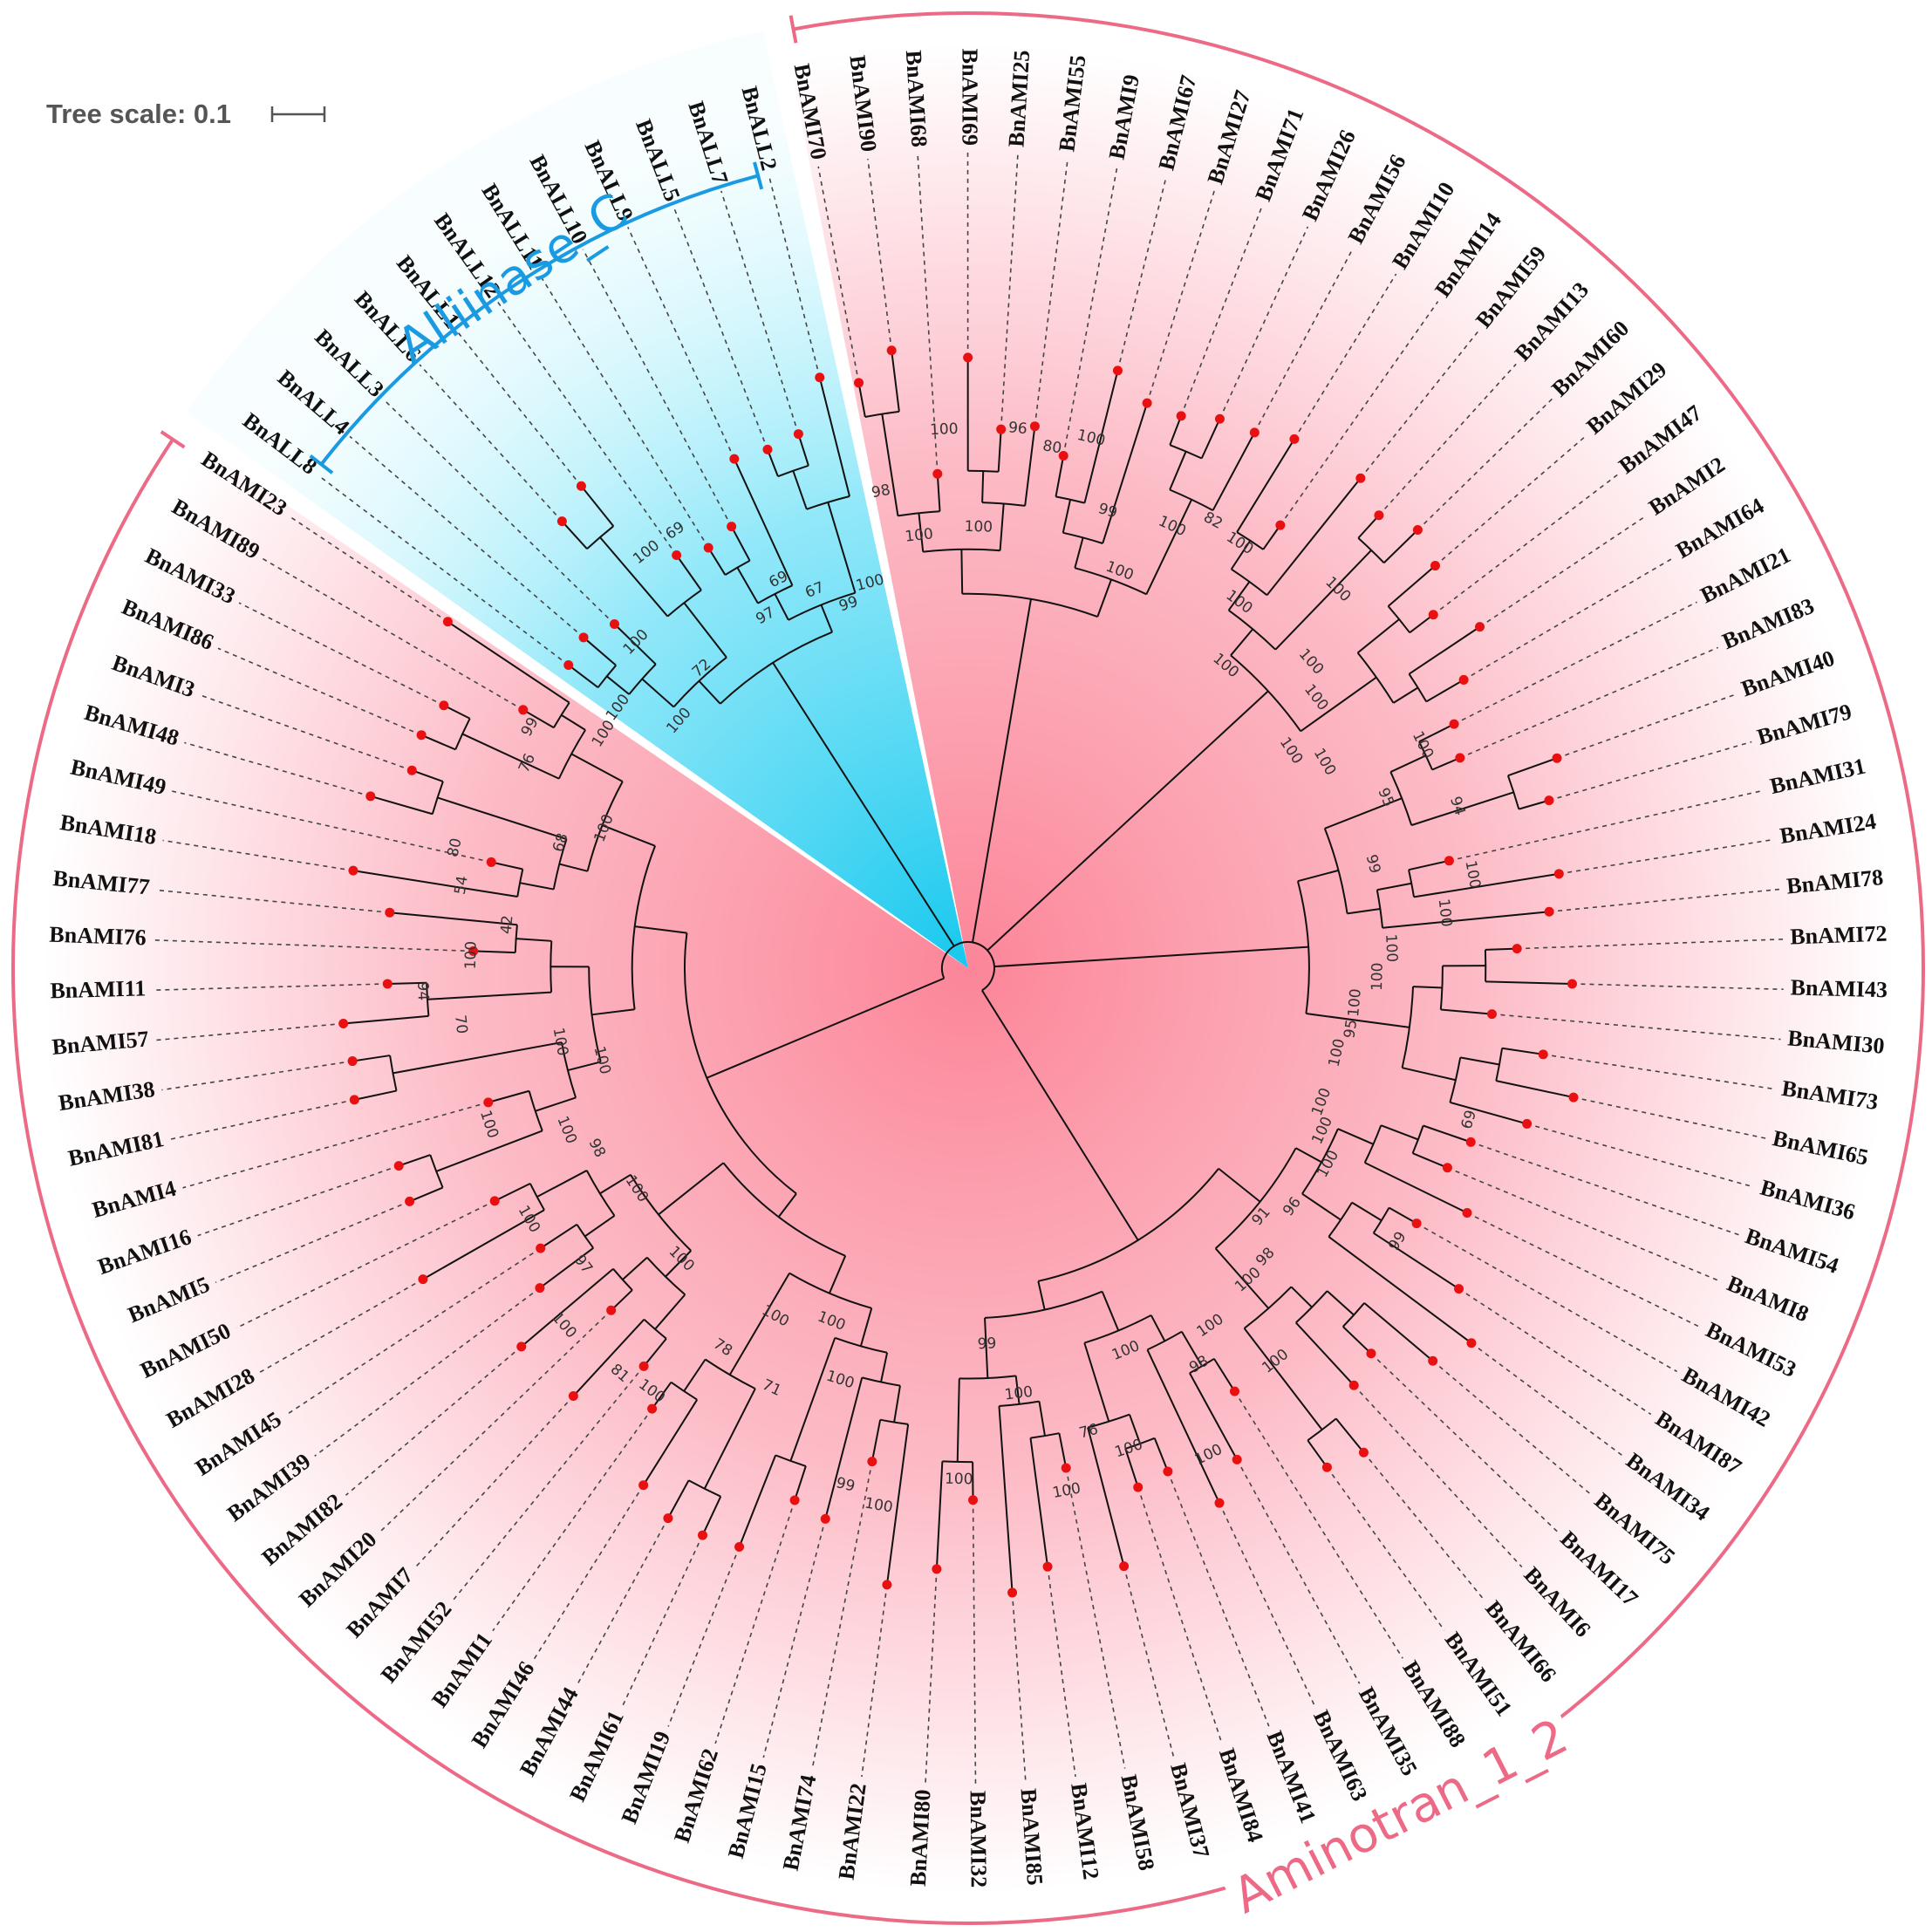  What do you see at coordinates (462, 886) in the screenshot?
I see `bootstrap-value: 54` at bounding box center [462, 886].